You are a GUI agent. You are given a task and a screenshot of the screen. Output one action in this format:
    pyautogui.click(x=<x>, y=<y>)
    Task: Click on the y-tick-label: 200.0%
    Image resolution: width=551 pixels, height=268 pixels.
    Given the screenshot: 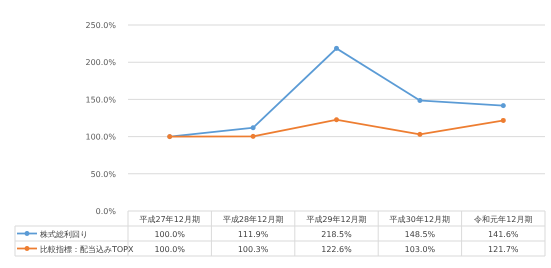 What is the action you would take?
    pyautogui.click(x=100, y=63)
    